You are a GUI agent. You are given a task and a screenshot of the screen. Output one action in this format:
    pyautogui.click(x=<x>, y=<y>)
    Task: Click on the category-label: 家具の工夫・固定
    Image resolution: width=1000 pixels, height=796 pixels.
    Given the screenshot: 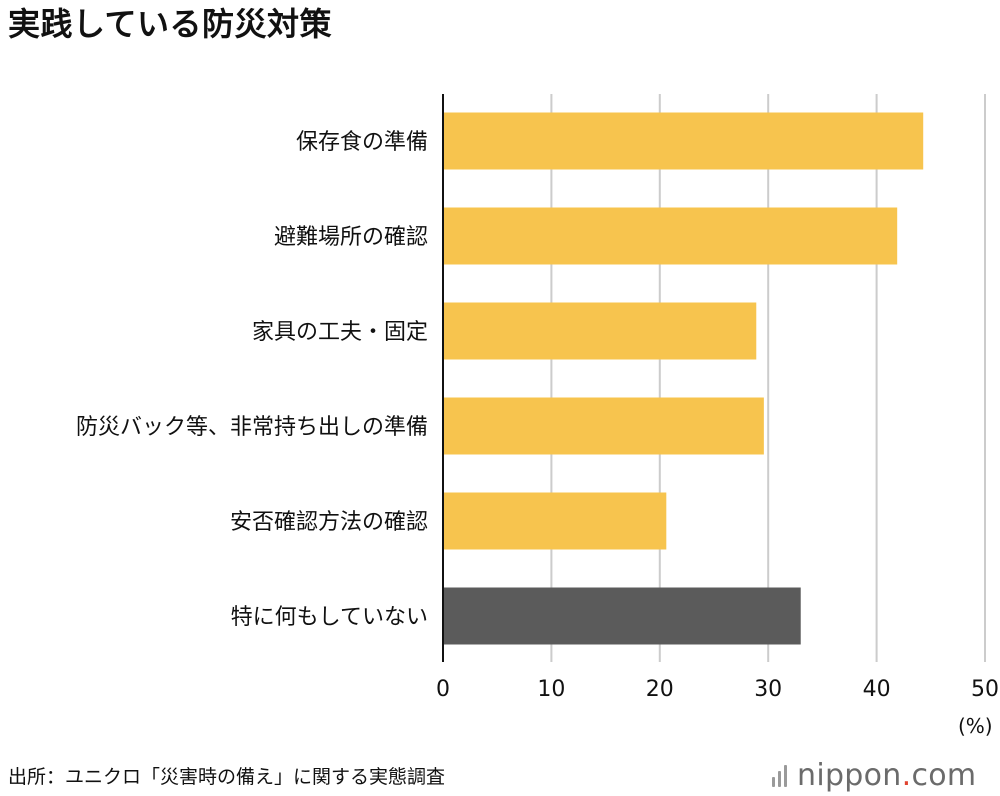 What is the action you would take?
    pyautogui.click(x=340, y=332)
    